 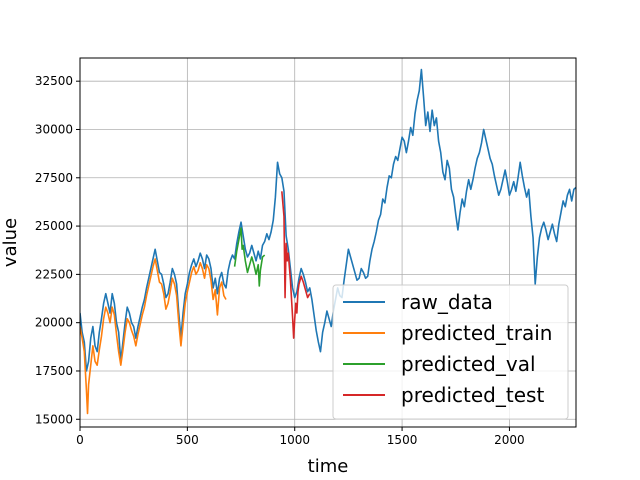 I want to click on y-tick-label: 17500, so click(x=54, y=371).